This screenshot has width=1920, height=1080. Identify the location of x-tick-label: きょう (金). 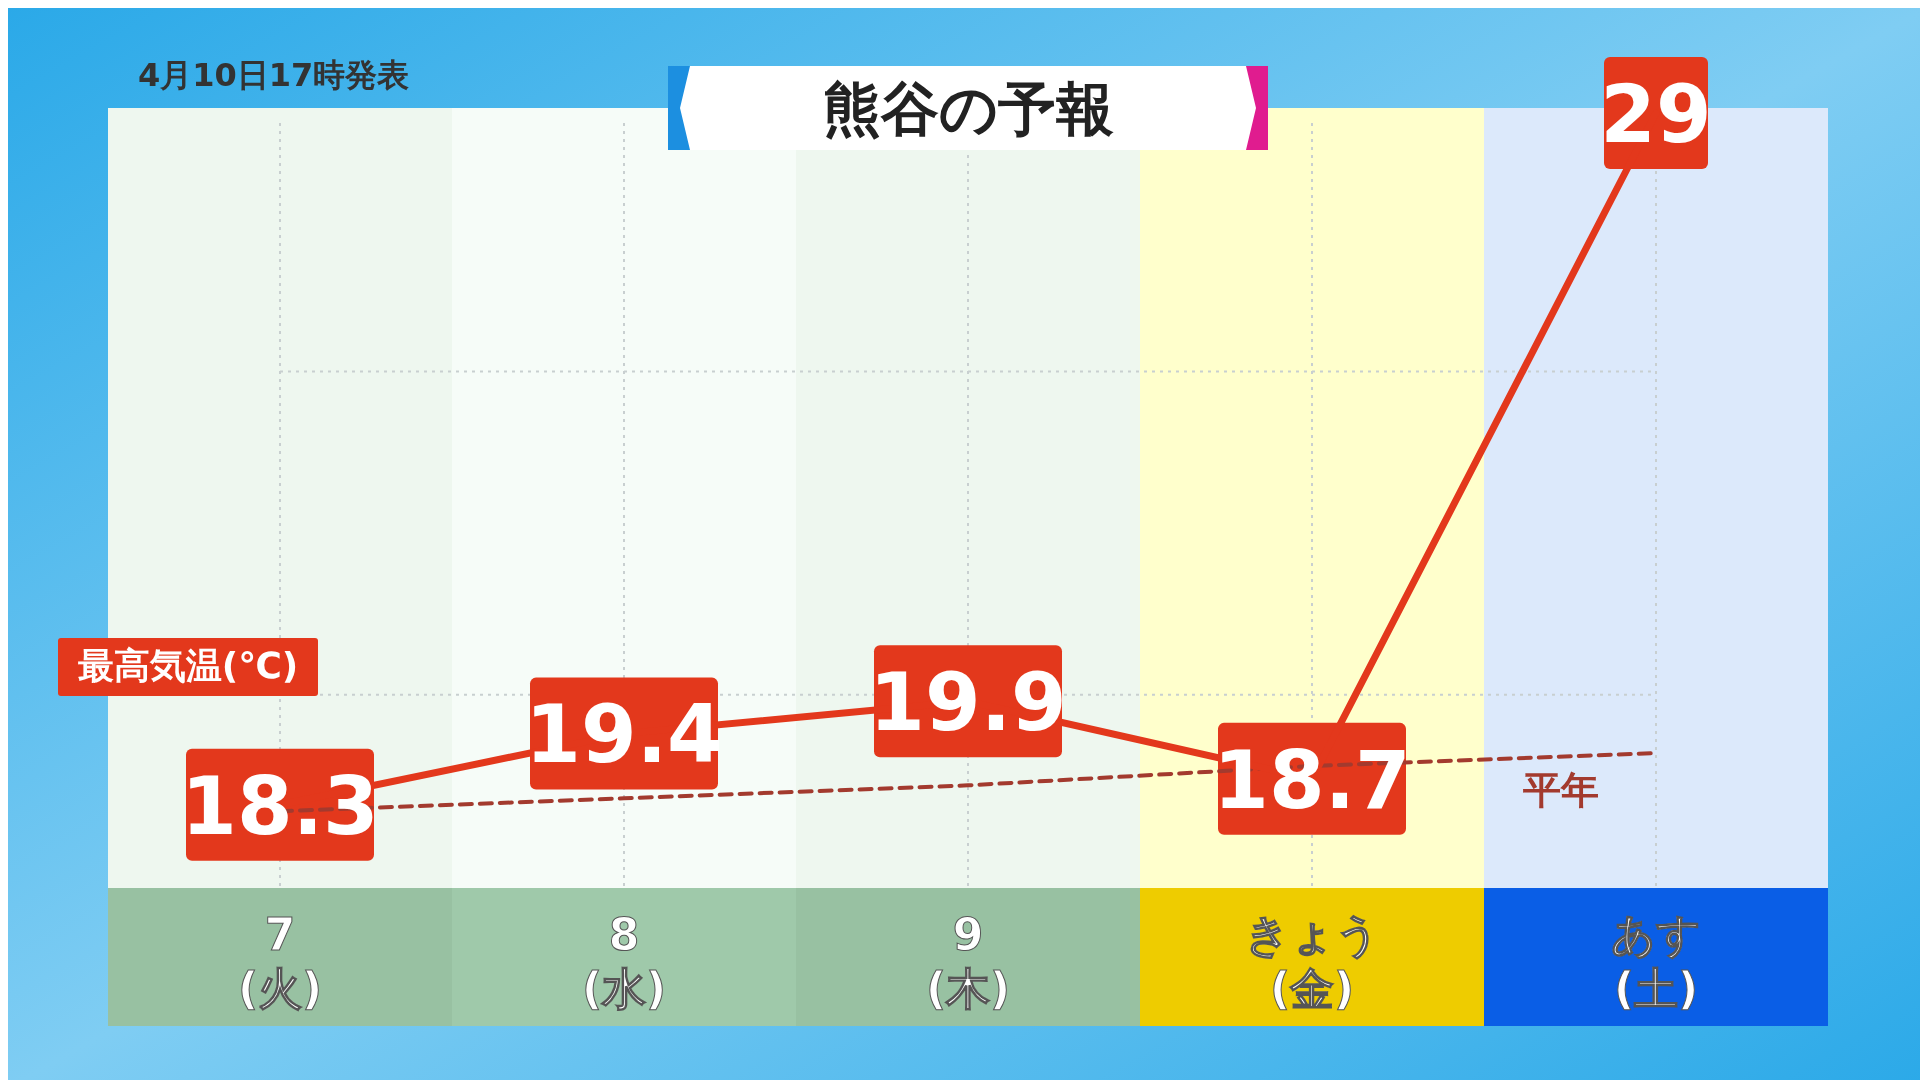
(1312, 961).